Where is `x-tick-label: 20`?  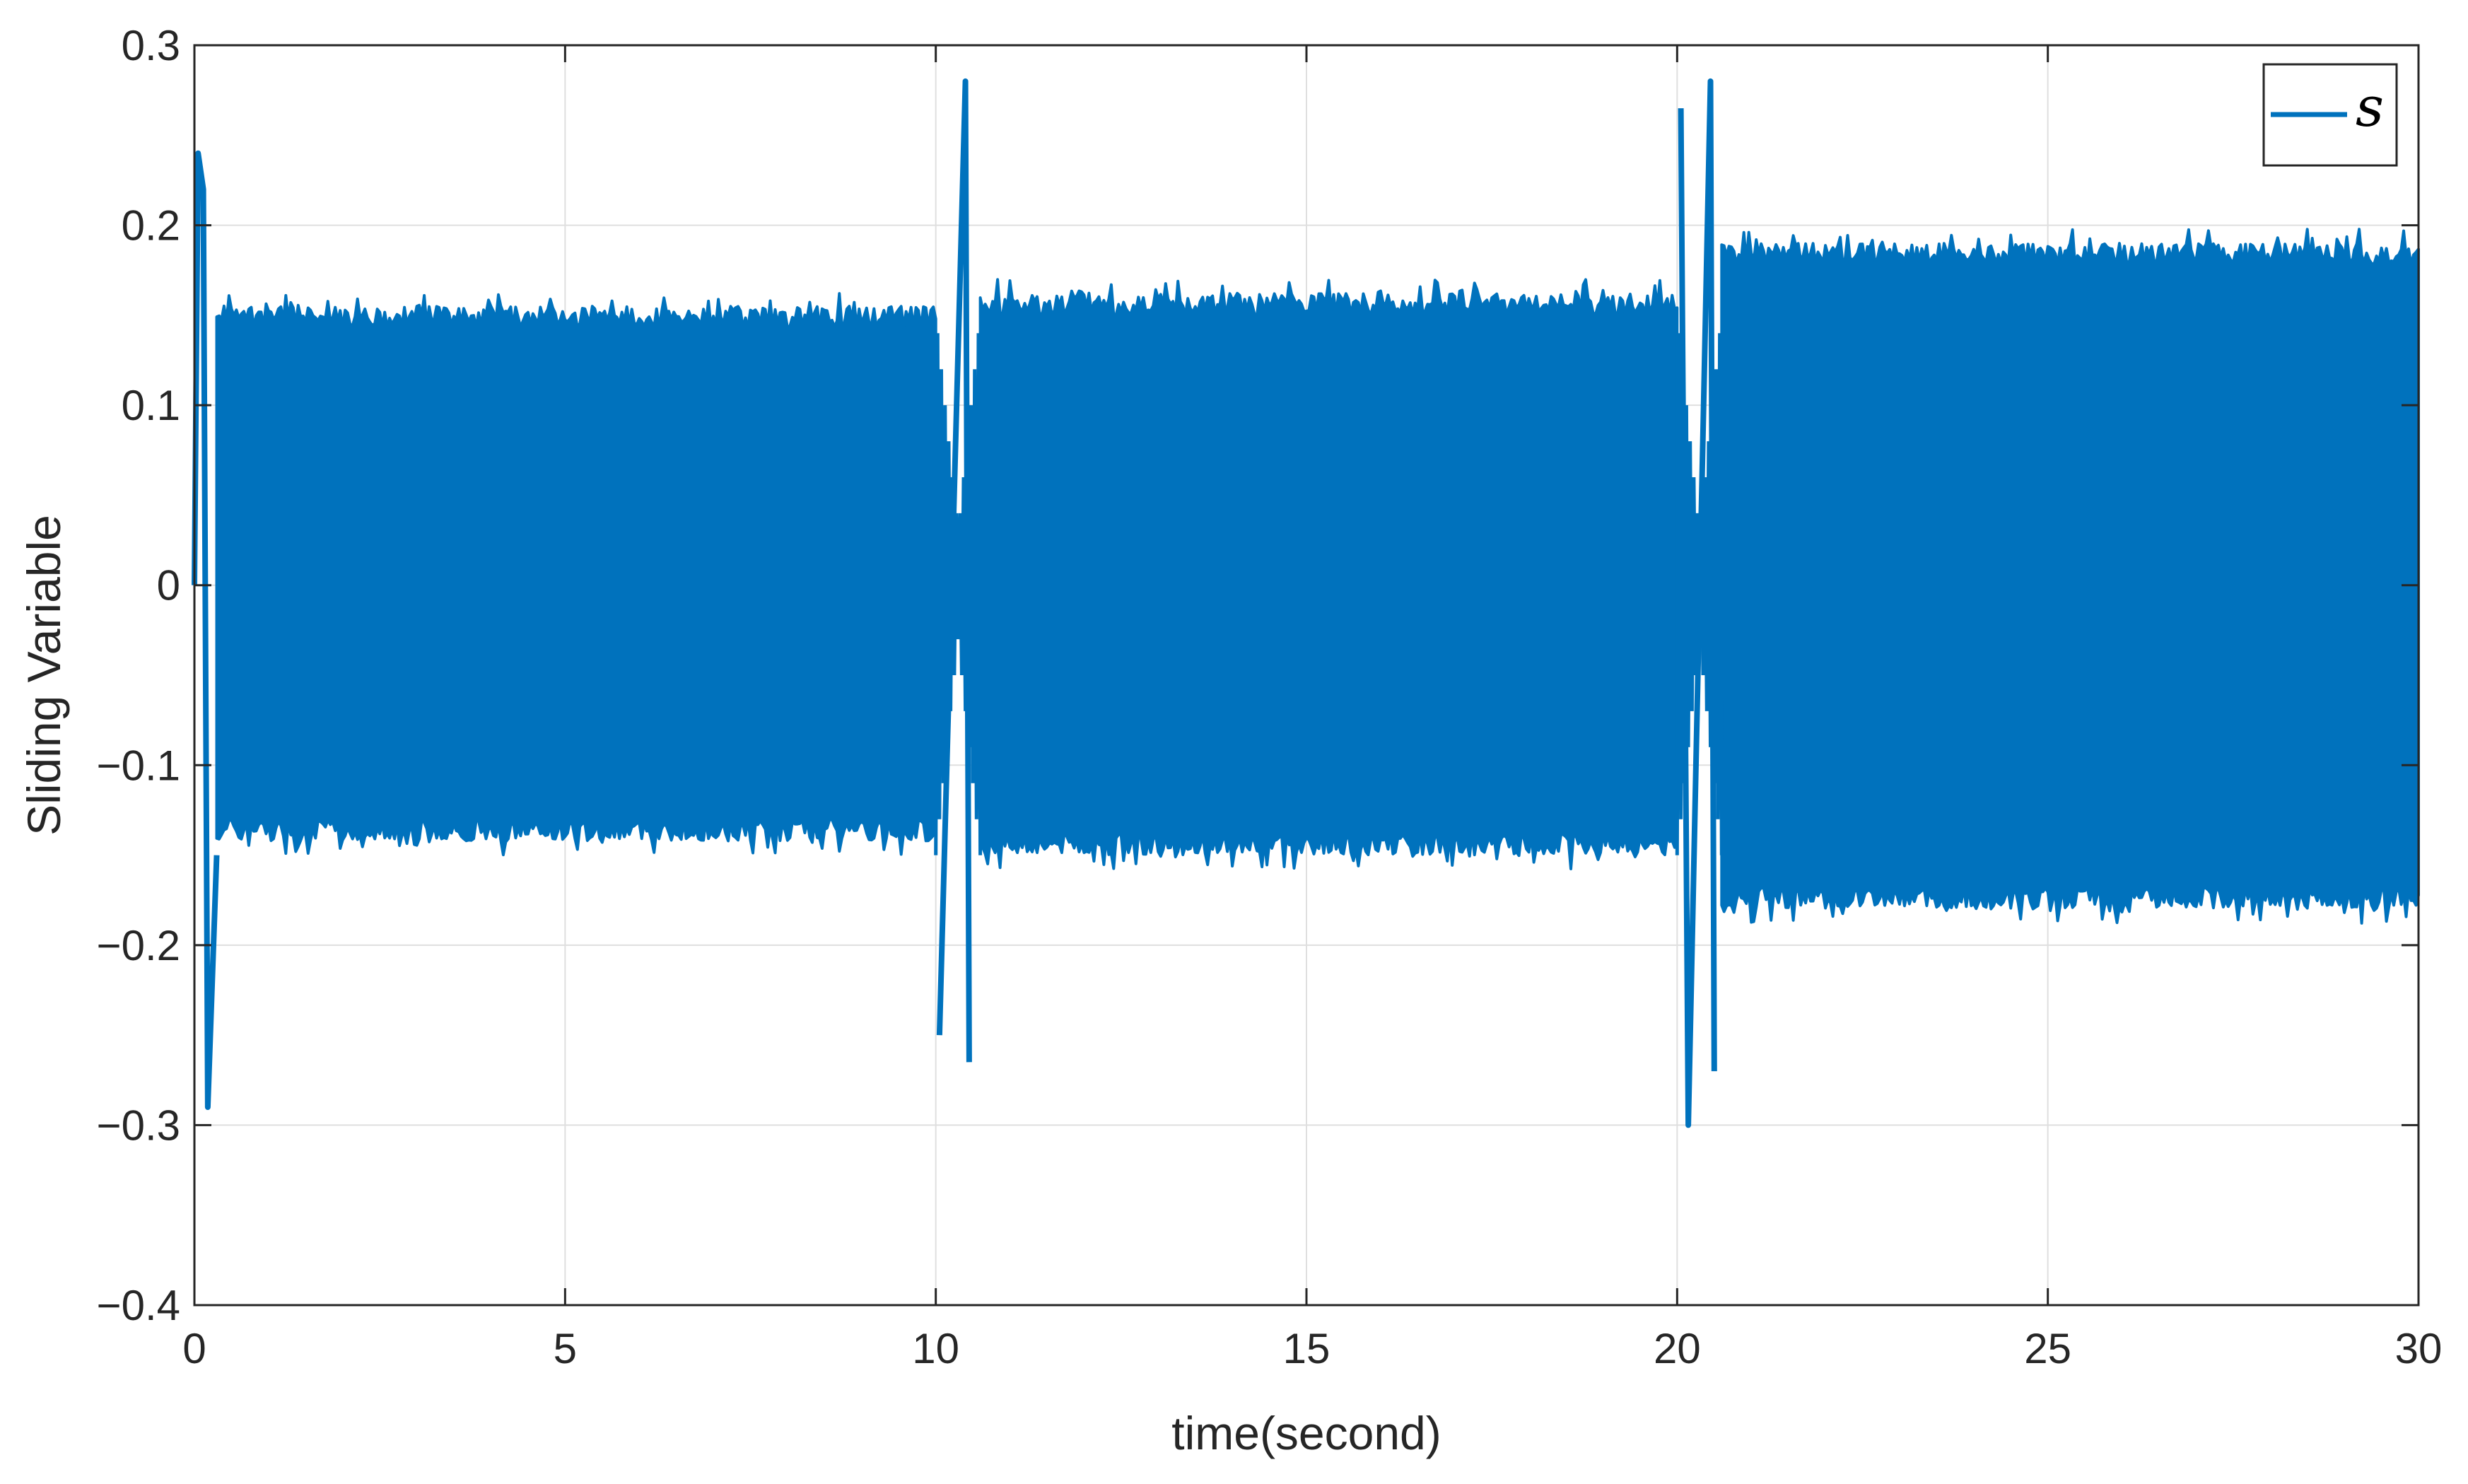
x-tick-label: 20 is located at coordinates (1677, 1348).